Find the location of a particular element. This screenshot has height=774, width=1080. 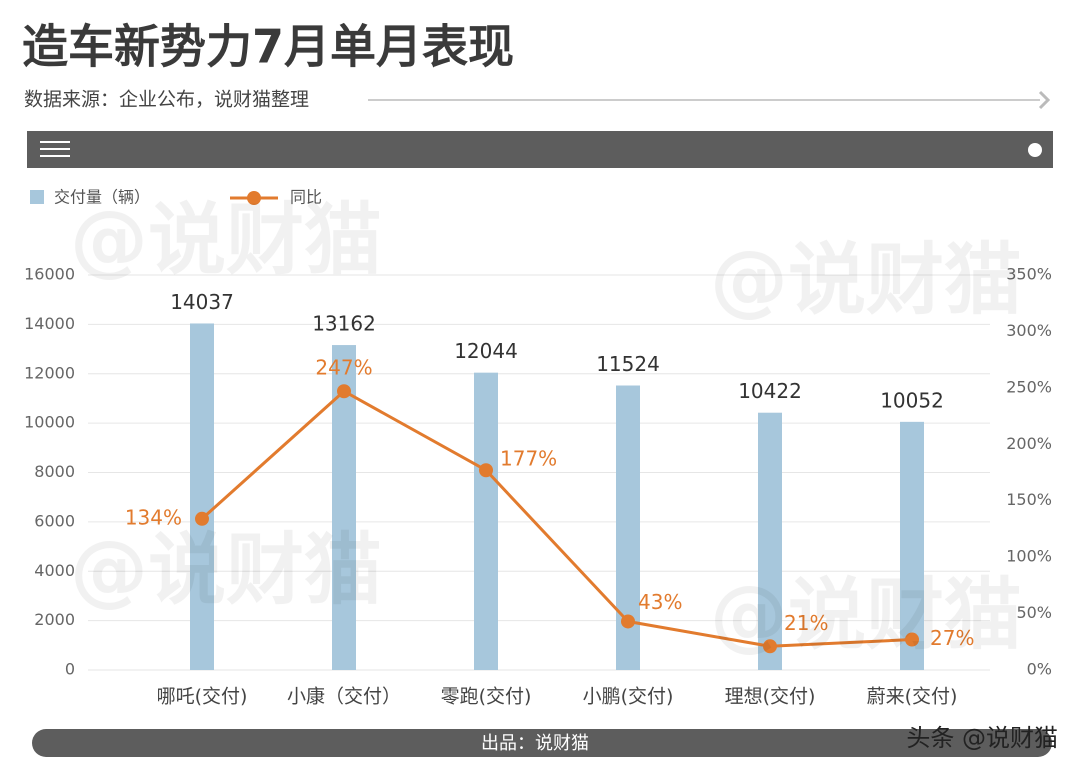

header-bar is located at coordinates (540, 149).